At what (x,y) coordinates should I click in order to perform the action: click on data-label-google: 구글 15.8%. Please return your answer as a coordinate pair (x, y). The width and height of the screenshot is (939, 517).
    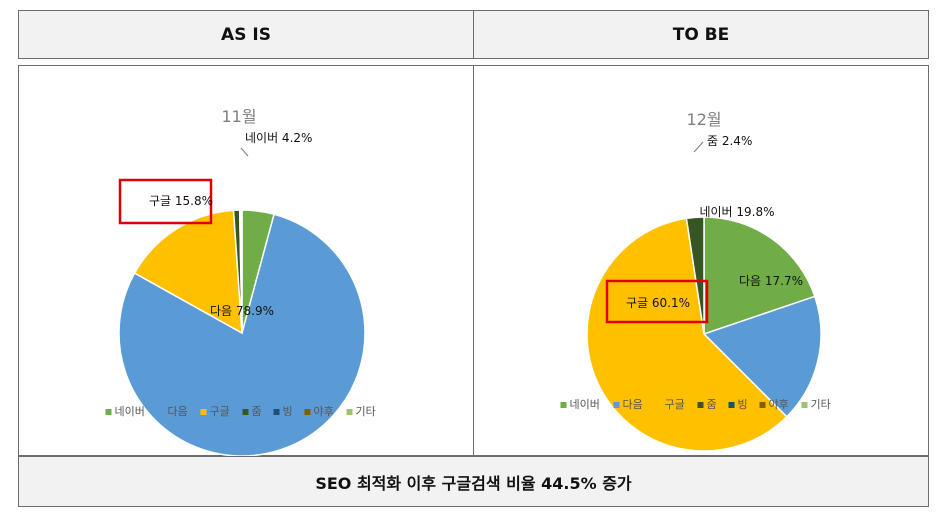
    Looking at the image, I should click on (181, 201).